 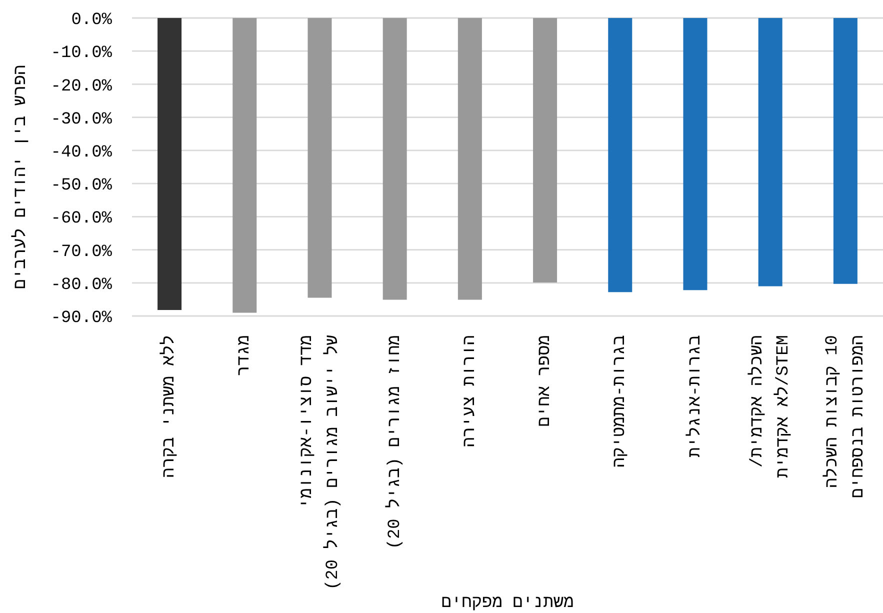 What do you see at coordinates (81, 152) in the screenshot?
I see `y-tick-label: -40.0%` at bounding box center [81, 152].